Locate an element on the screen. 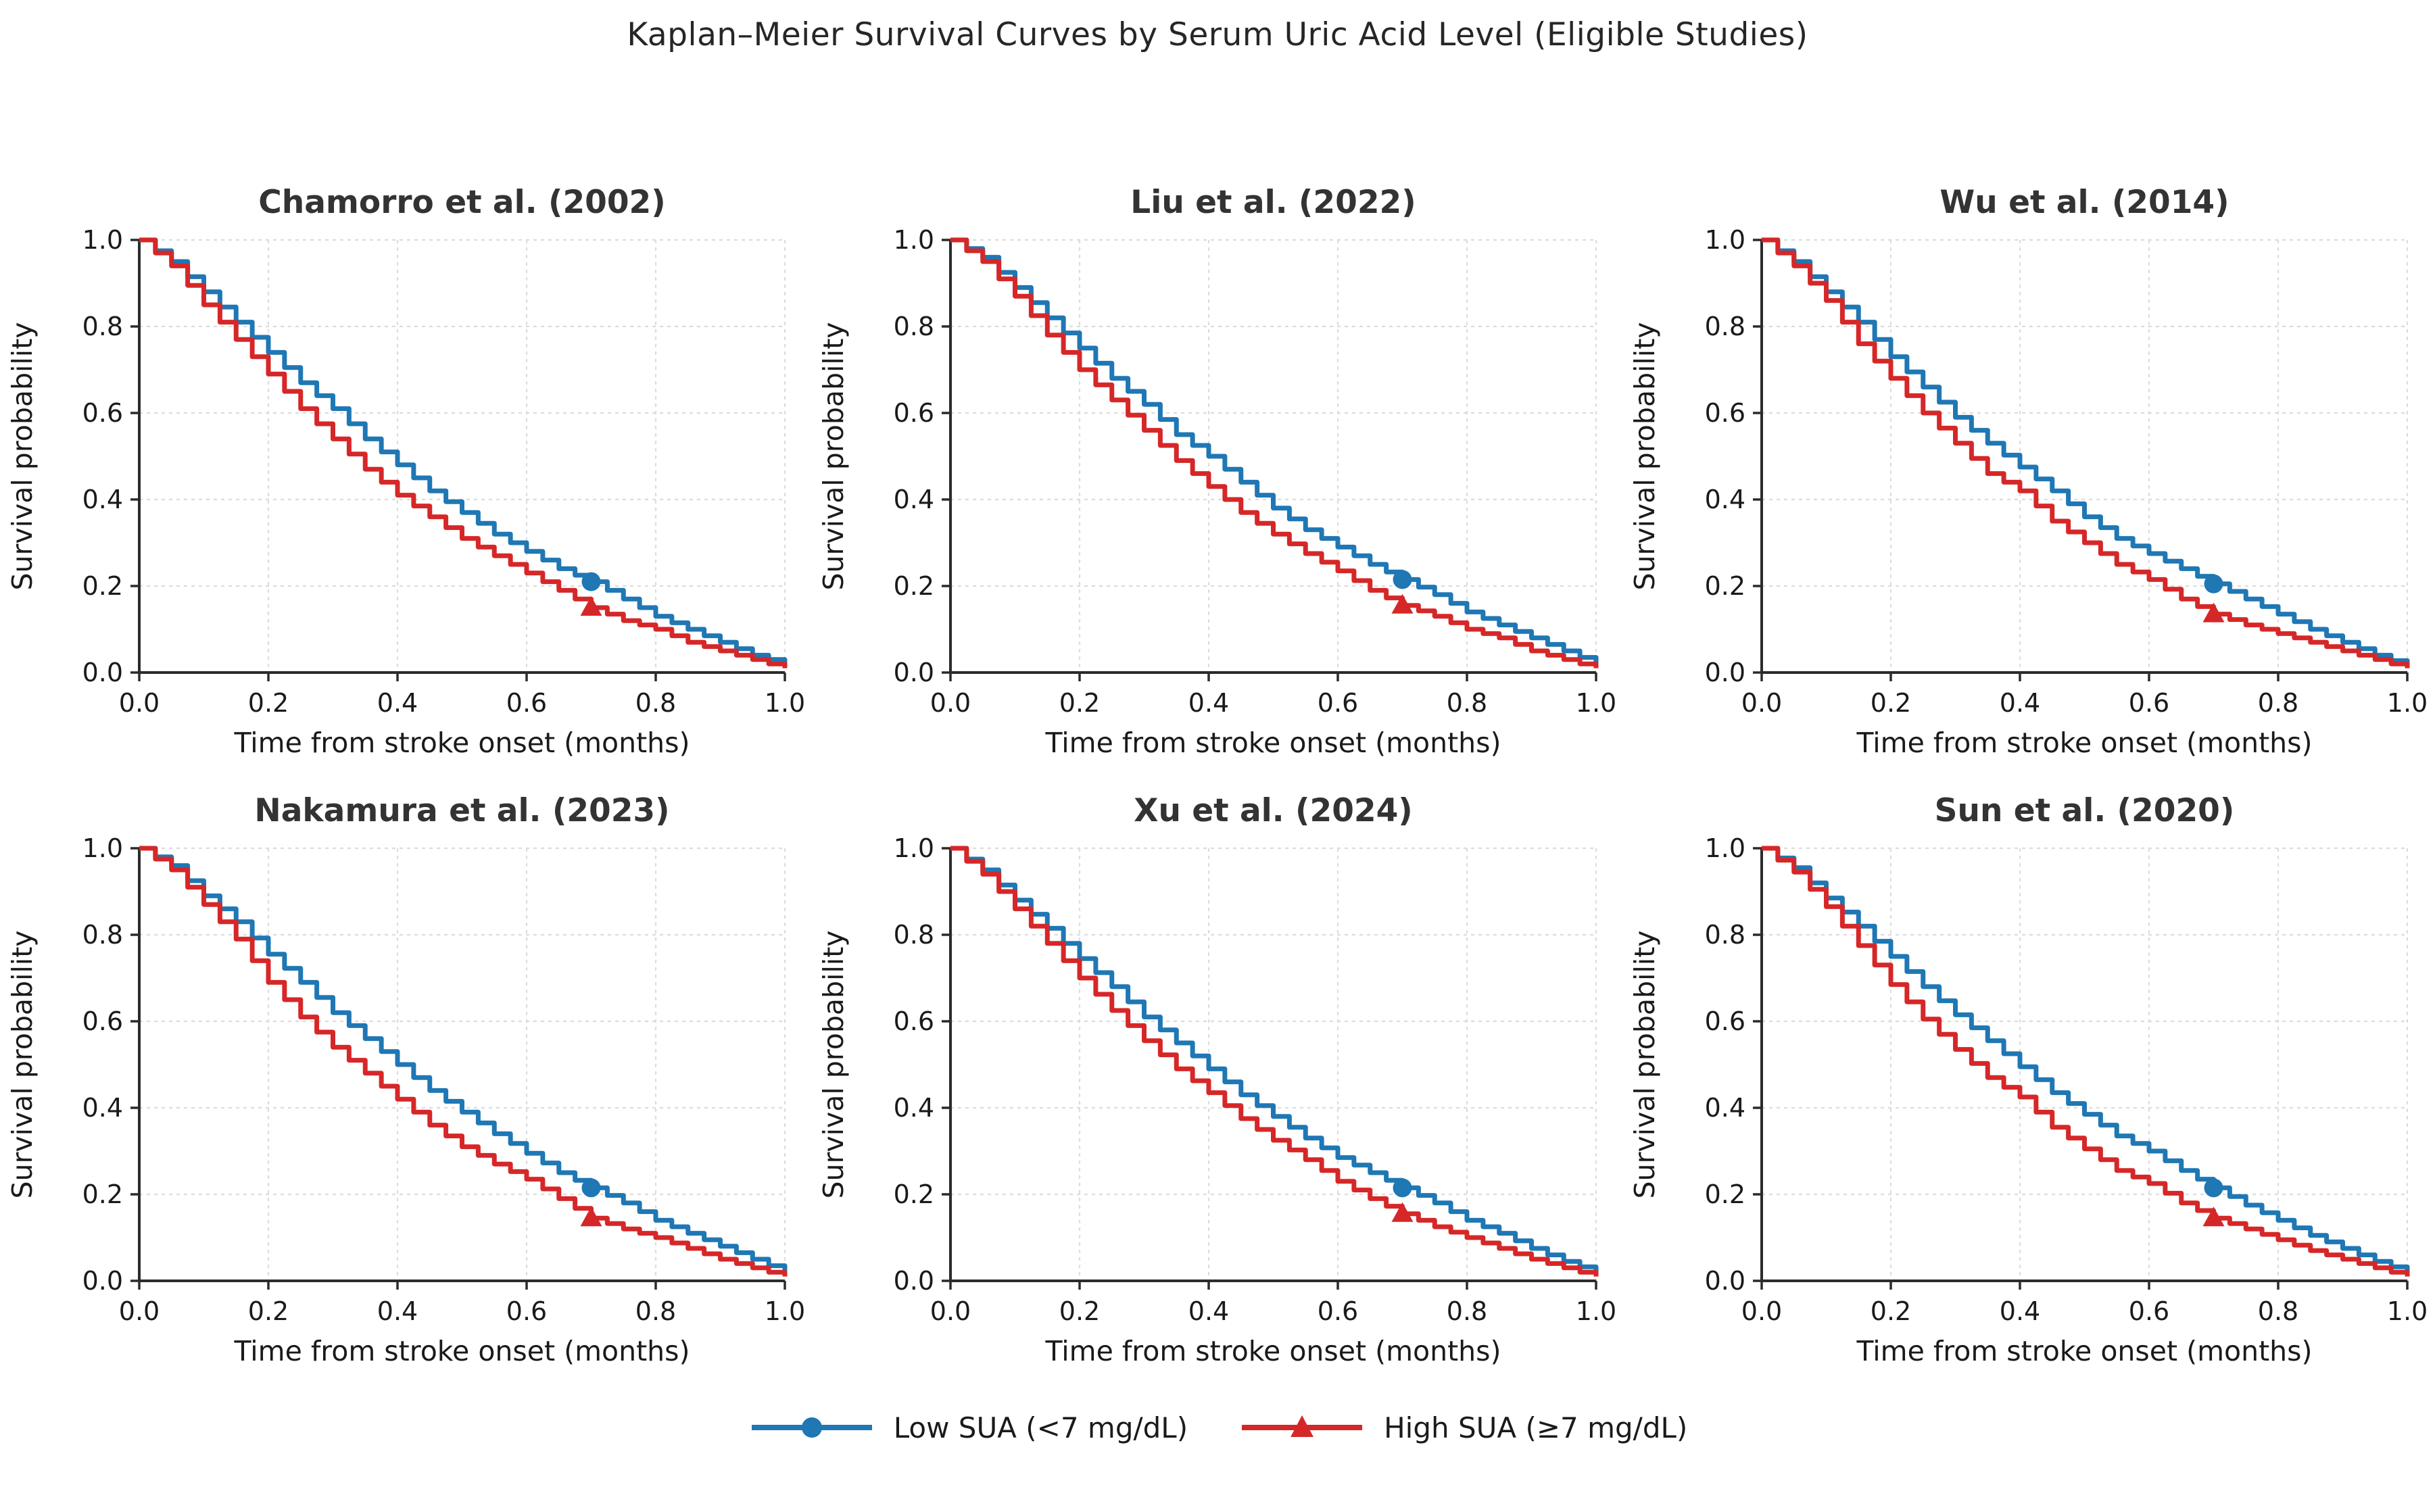 The image size is (2435, 1512). legend-item-low-sua: Low SUA (<7 mg/dL) is located at coordinates (968, 1427).